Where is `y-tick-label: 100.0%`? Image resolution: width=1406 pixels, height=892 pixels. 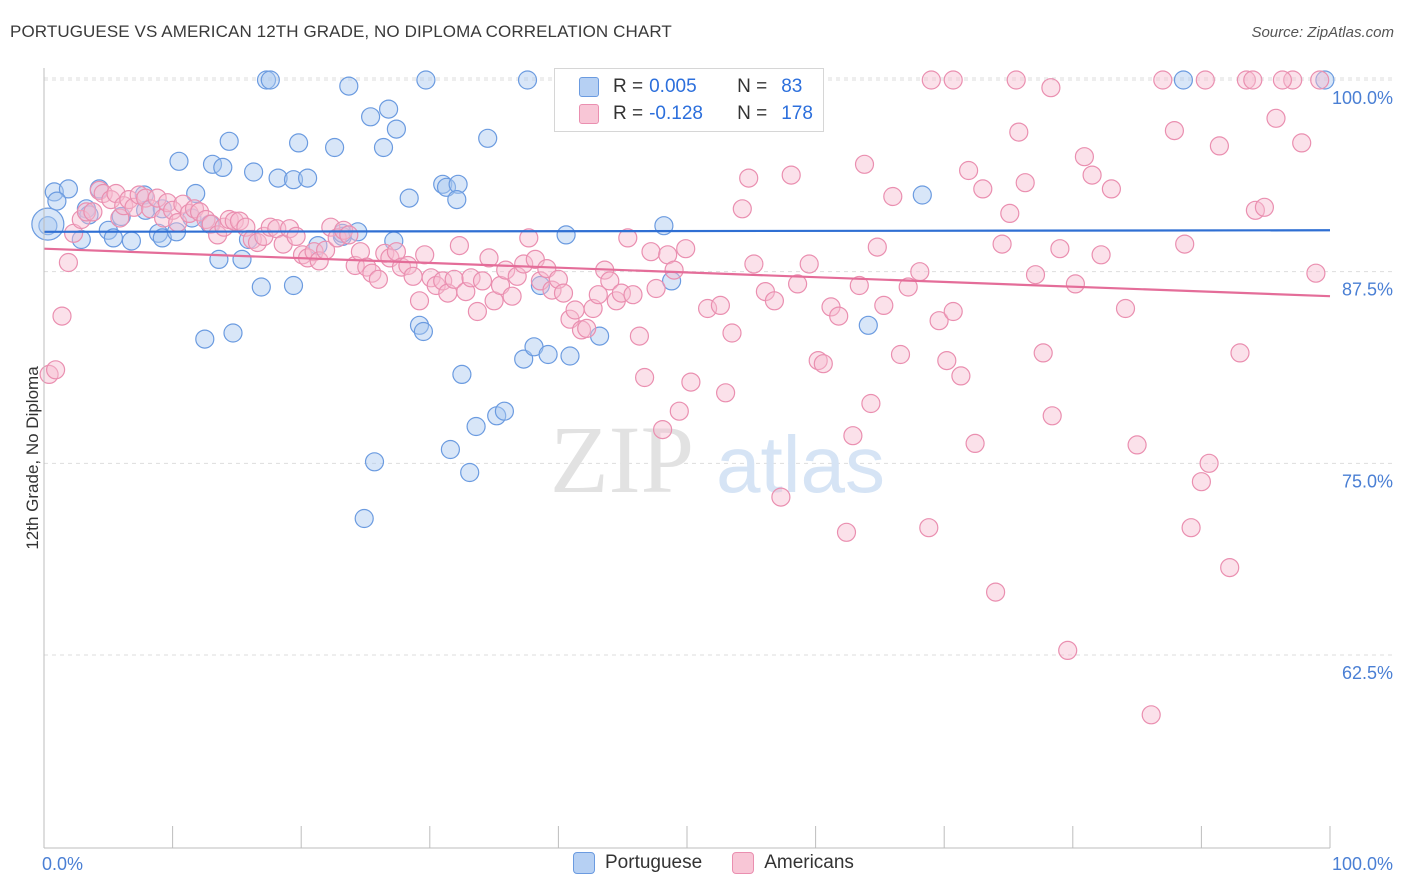
y-tick-label: 100.0% is located at coordinates (1362, 98).